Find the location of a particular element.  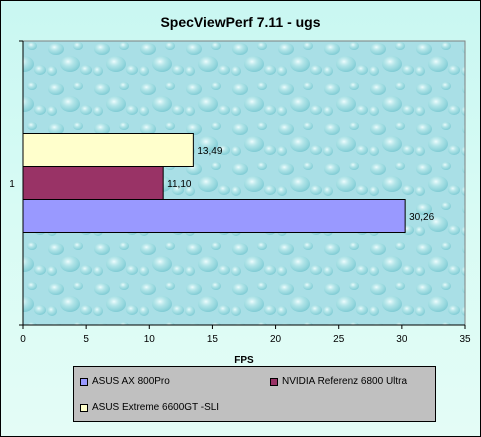

x-tick-label: 5 is located at coordinates (86, 339).